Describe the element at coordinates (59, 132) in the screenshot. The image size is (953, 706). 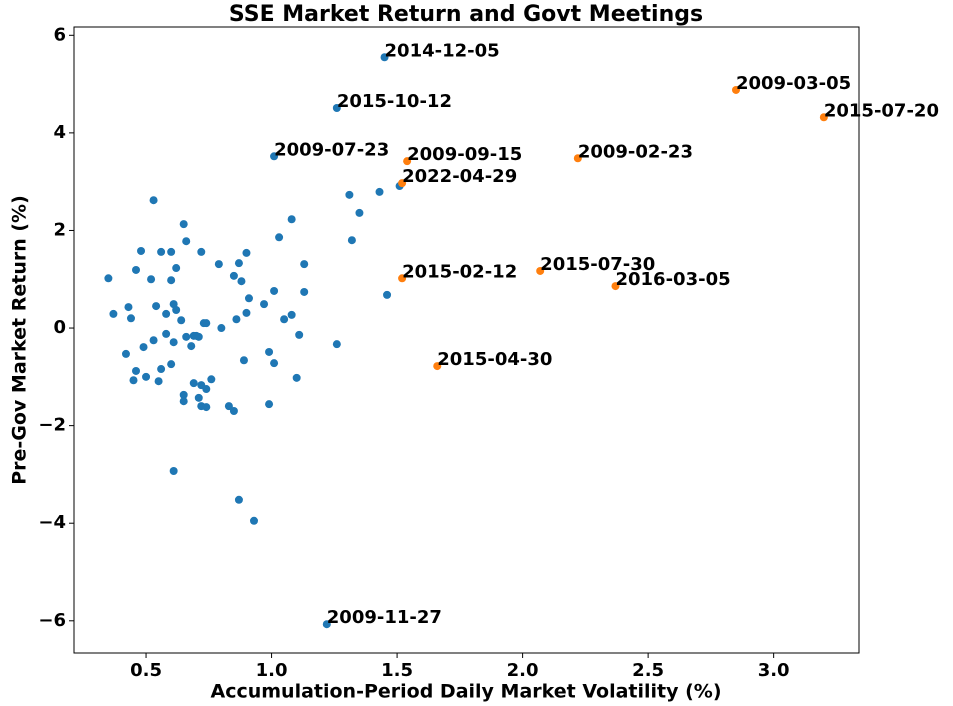
I see `y-tick-label: 4` at that location.